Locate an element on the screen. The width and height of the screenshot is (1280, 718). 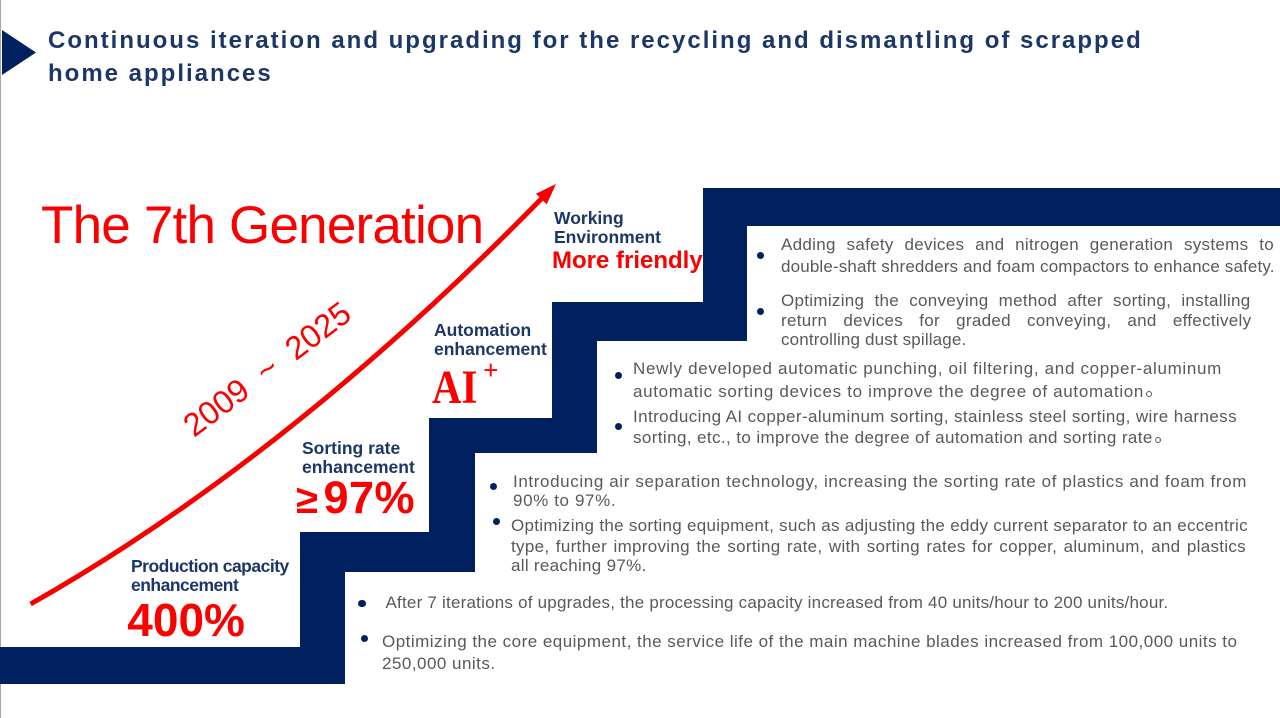
svg-text: 2009 ~ 2025 is located at coordinates (267, 369).